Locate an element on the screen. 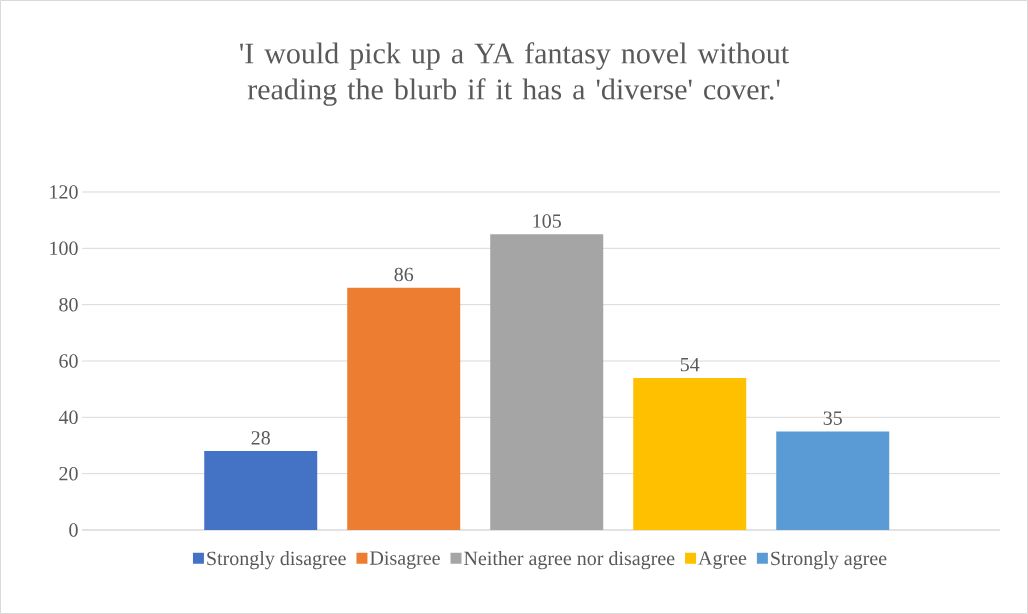 The image size is (1028, 614). y-tick-label: 100 is located at coordinates (64, 248).